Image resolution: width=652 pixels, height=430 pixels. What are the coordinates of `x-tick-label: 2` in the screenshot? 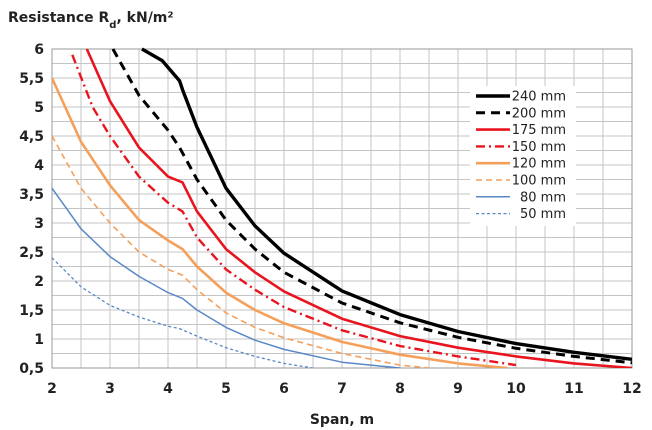 It's located at (52, 389).